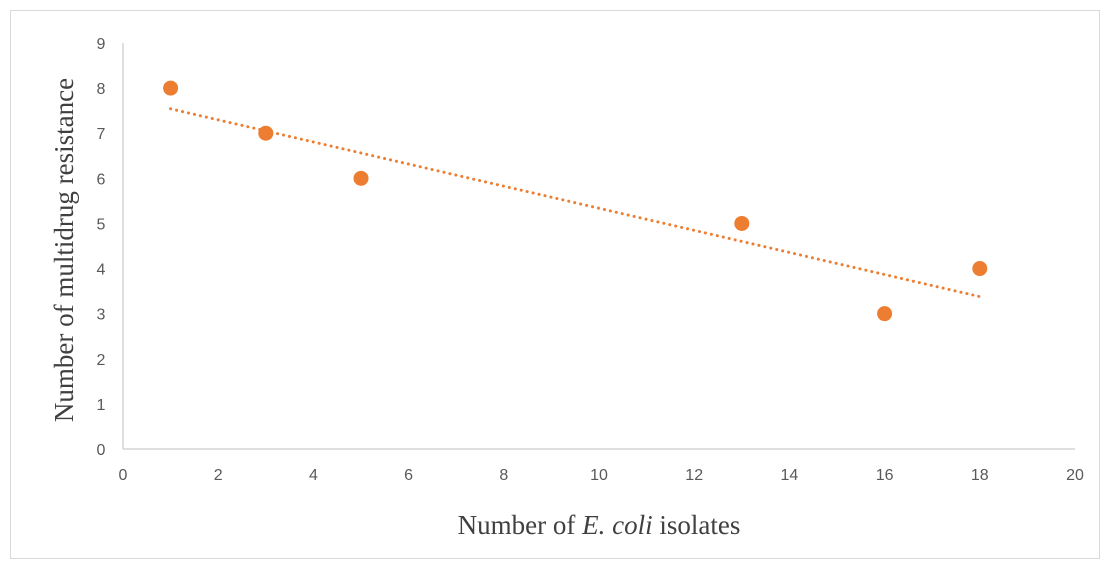 Image resolution: width=1104 pixels, height=562 pixels. Describe the element at coordinates (313, 475) in the screenshot. I see `x-tick-label: 4` at that location.